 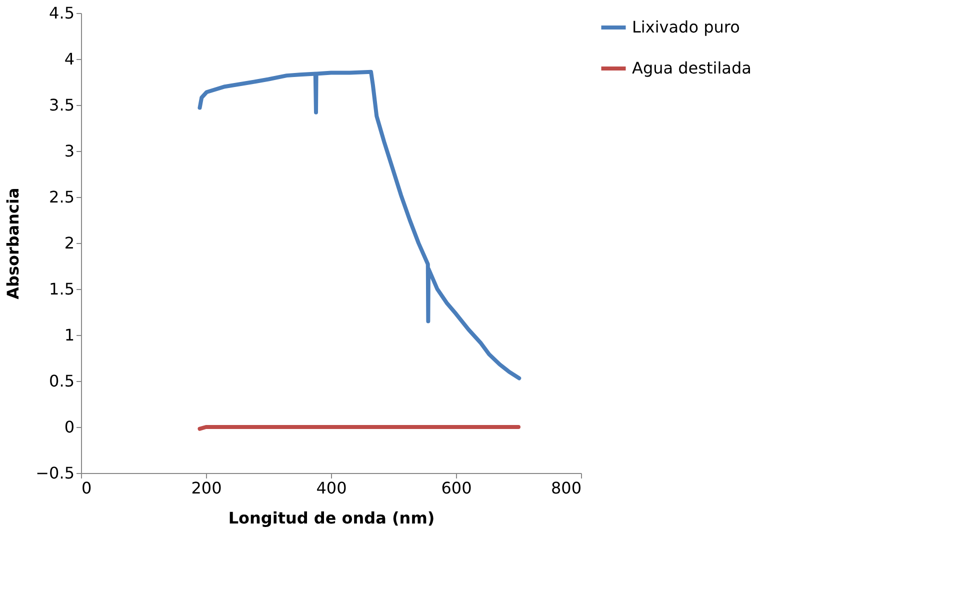 What do you see at coordinates (69, 335) in the screenshot?
I see `y-tick-label: 1` at bounding box center [69, 335].